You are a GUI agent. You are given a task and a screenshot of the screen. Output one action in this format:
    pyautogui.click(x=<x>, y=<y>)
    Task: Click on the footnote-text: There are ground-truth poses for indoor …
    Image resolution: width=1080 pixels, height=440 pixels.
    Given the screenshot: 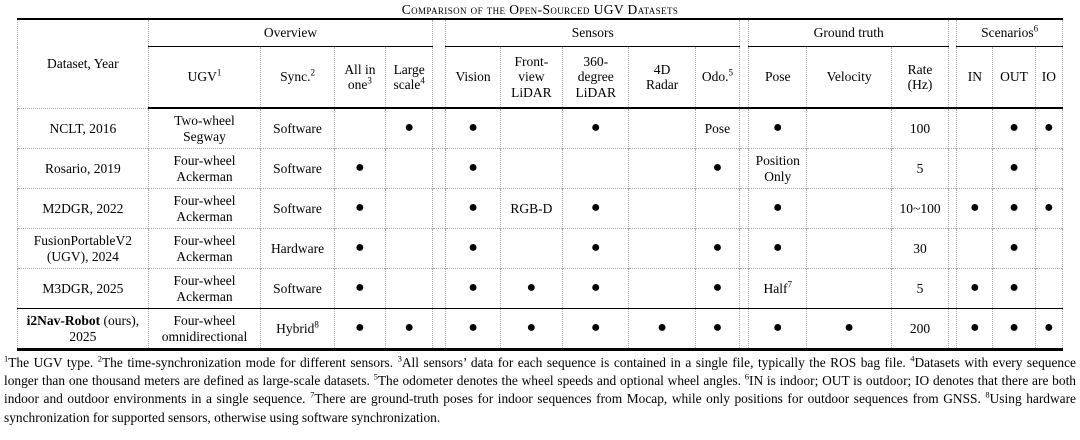 What is the action you would take?
    pyautogui.click(x=650, y=399)
    